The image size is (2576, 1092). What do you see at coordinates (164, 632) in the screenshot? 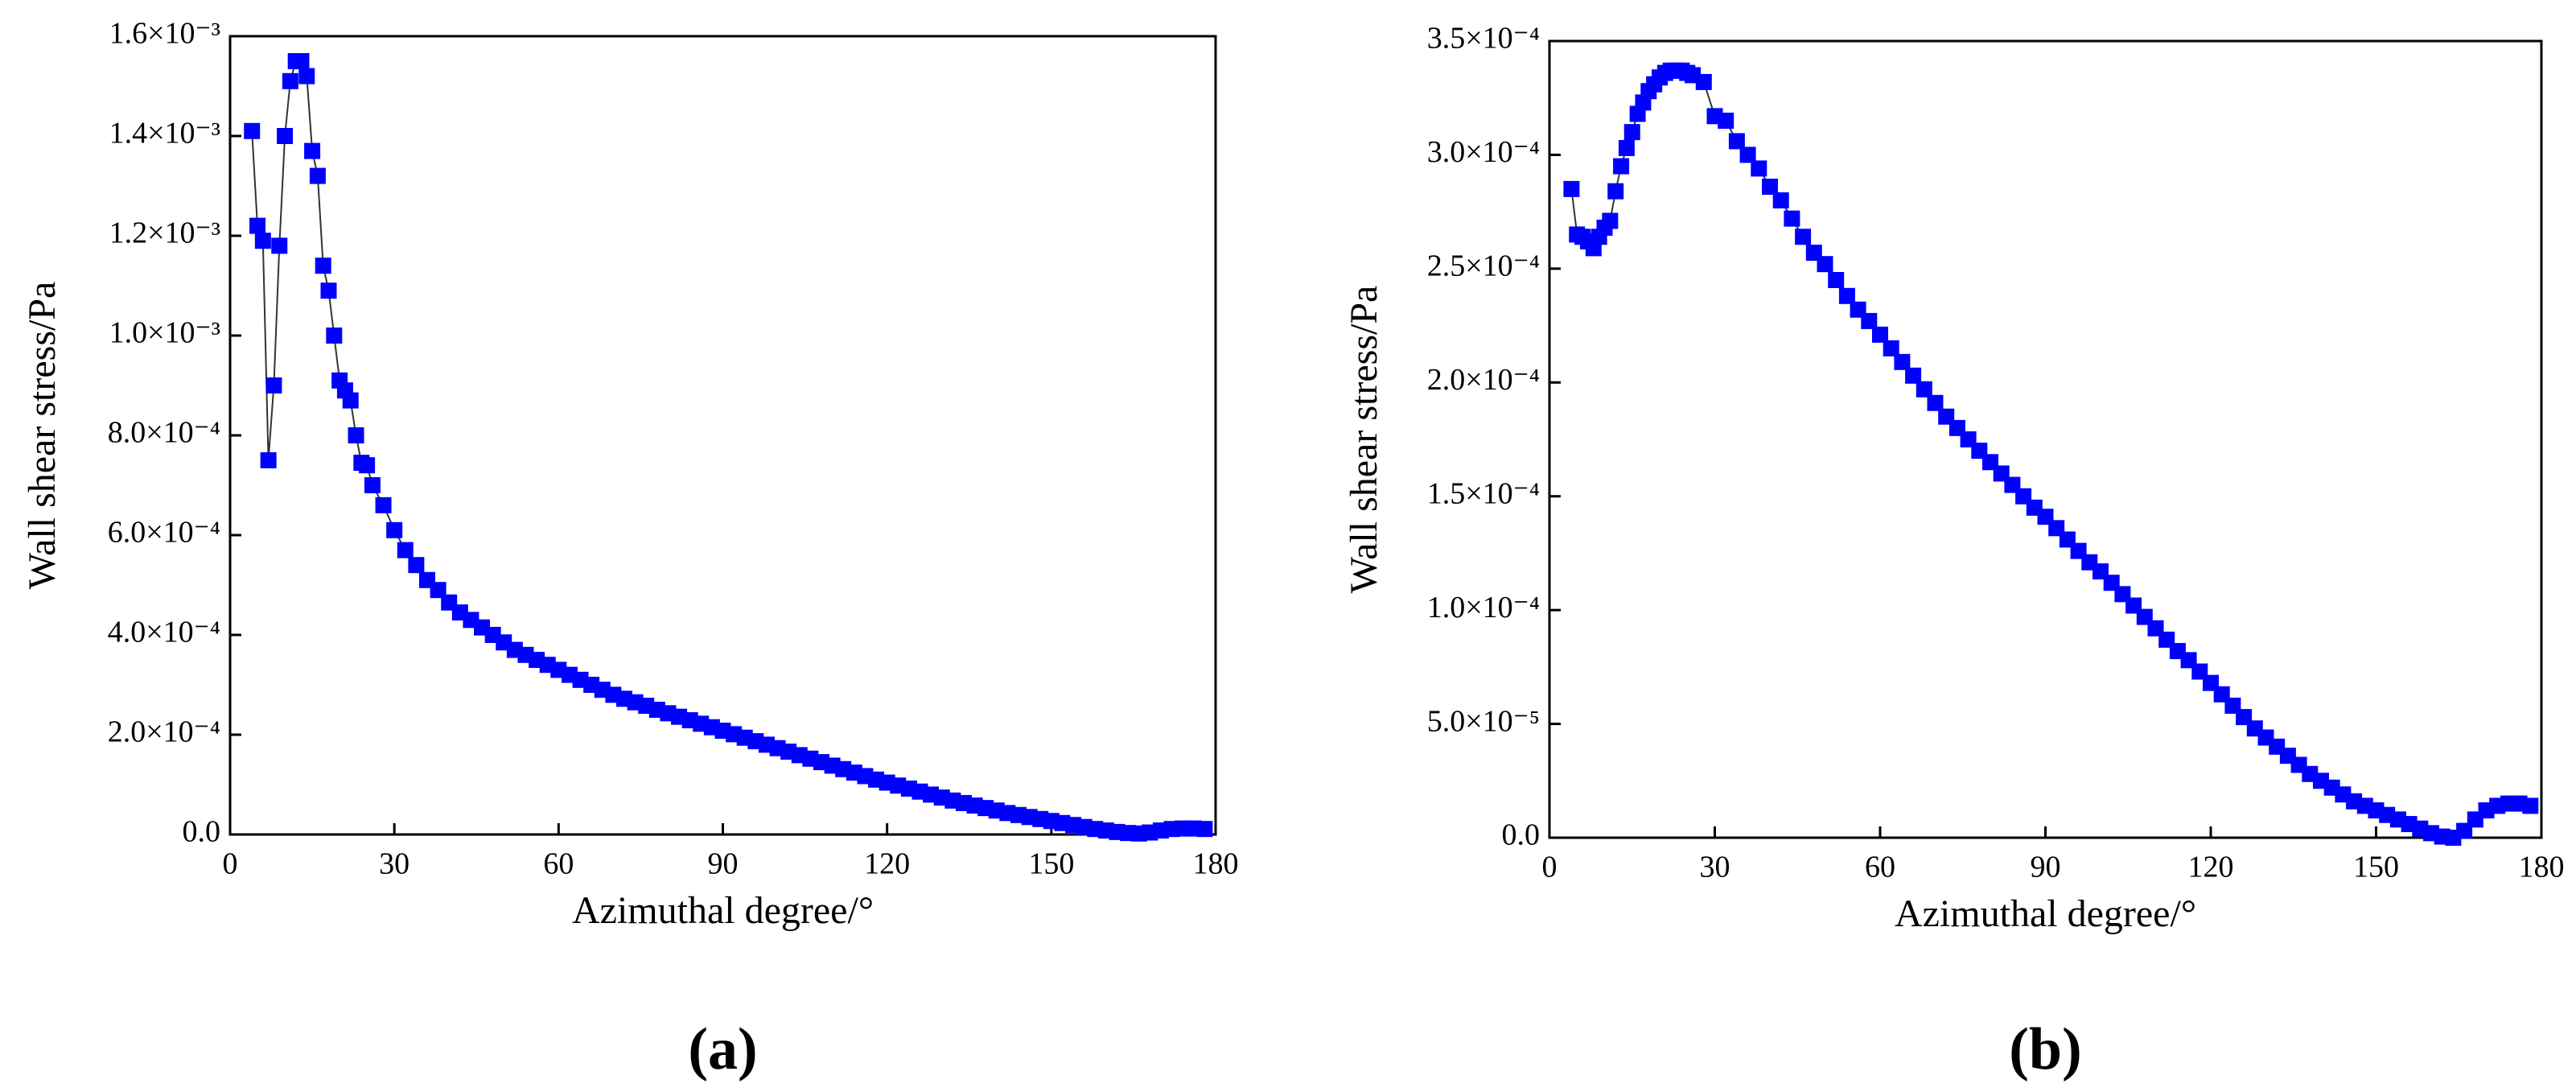
I see `y-tick-label: 4.0×10⁻⁴` at bounding box center [164, 632].